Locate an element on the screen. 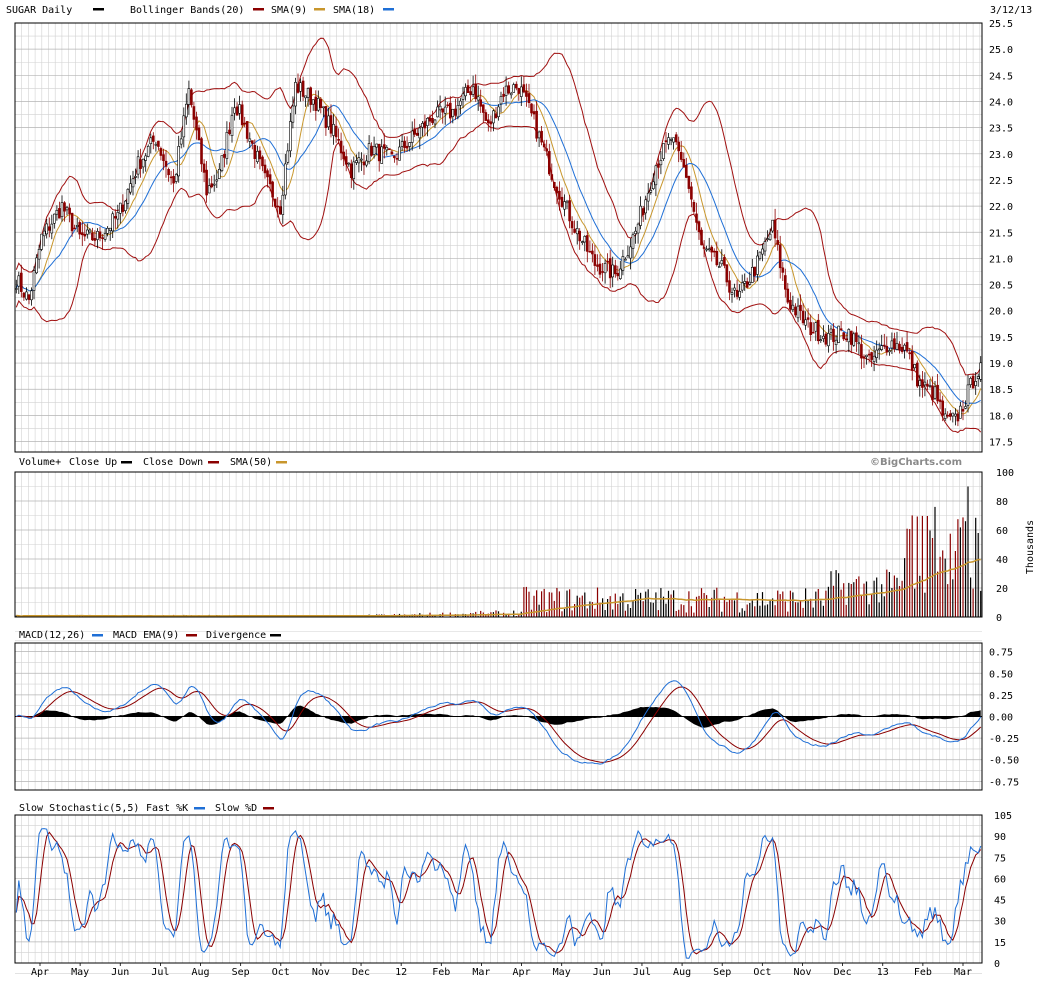  fast-k-line is located at coordinates (498, 893).